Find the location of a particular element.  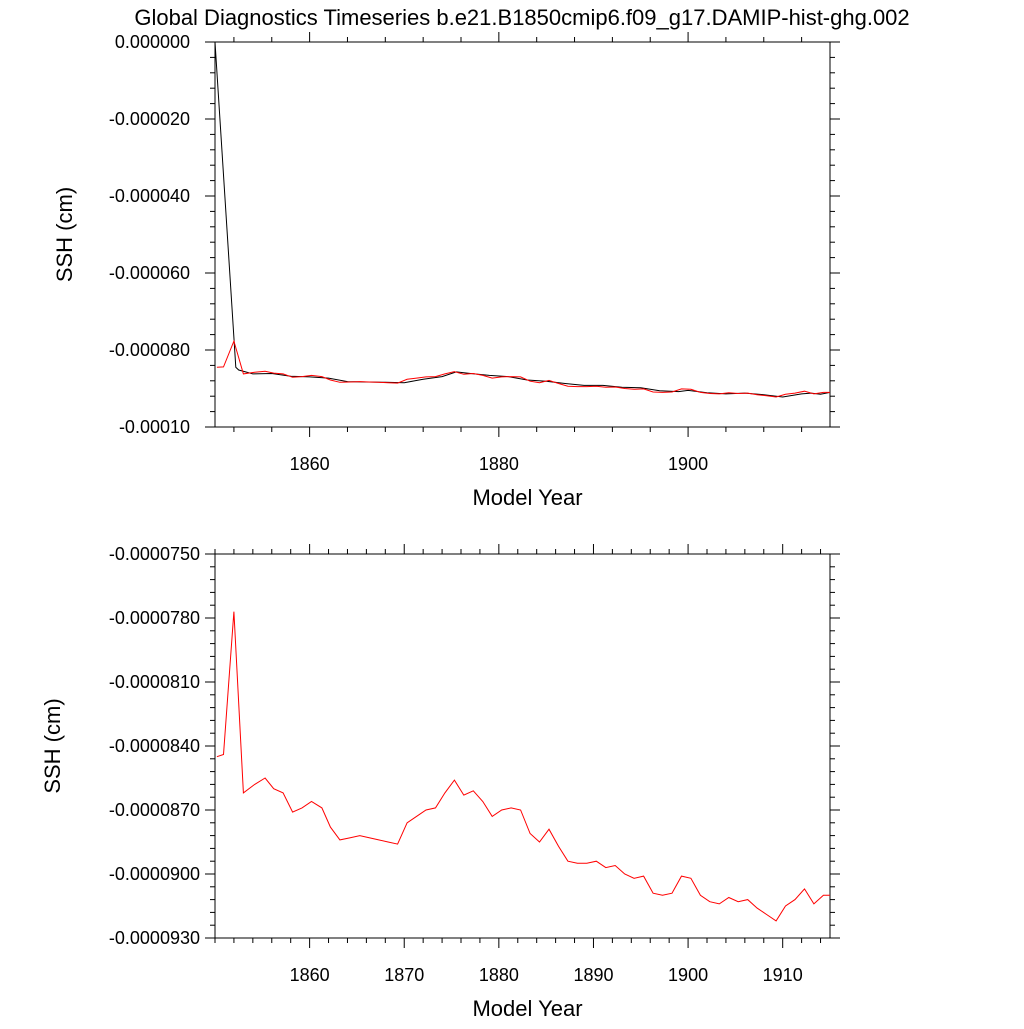

y-tick-label: -0.0000840 is located at coordinates (154, 746).